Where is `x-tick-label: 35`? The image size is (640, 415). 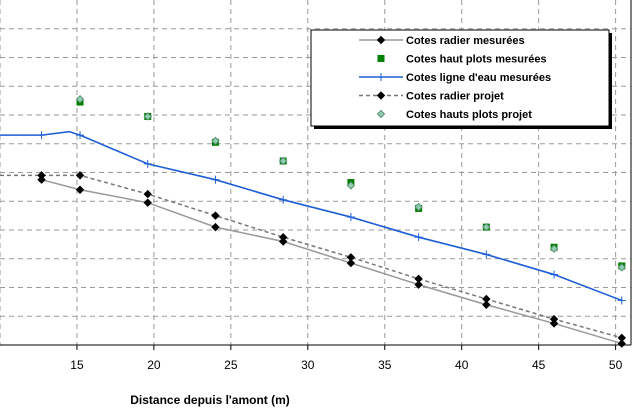
x-tick-label: 35 is located at coordinates (385, 365).